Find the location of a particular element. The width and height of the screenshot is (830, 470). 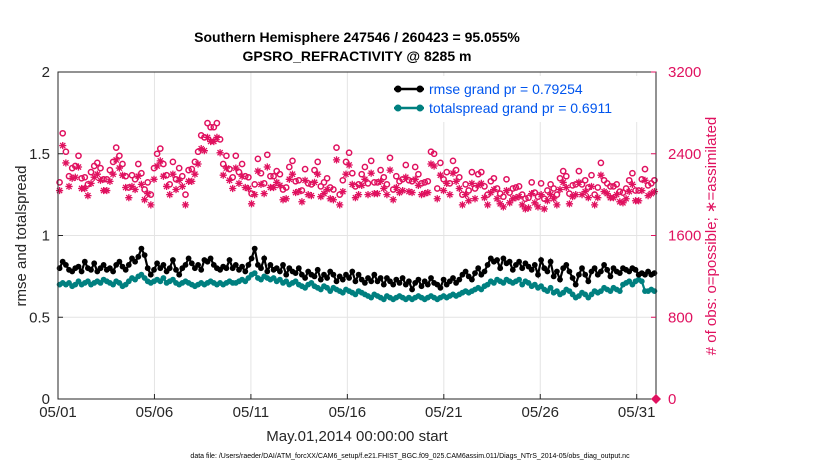

y-left-tick-label: 1.5 is located at coordinates (39, 154).